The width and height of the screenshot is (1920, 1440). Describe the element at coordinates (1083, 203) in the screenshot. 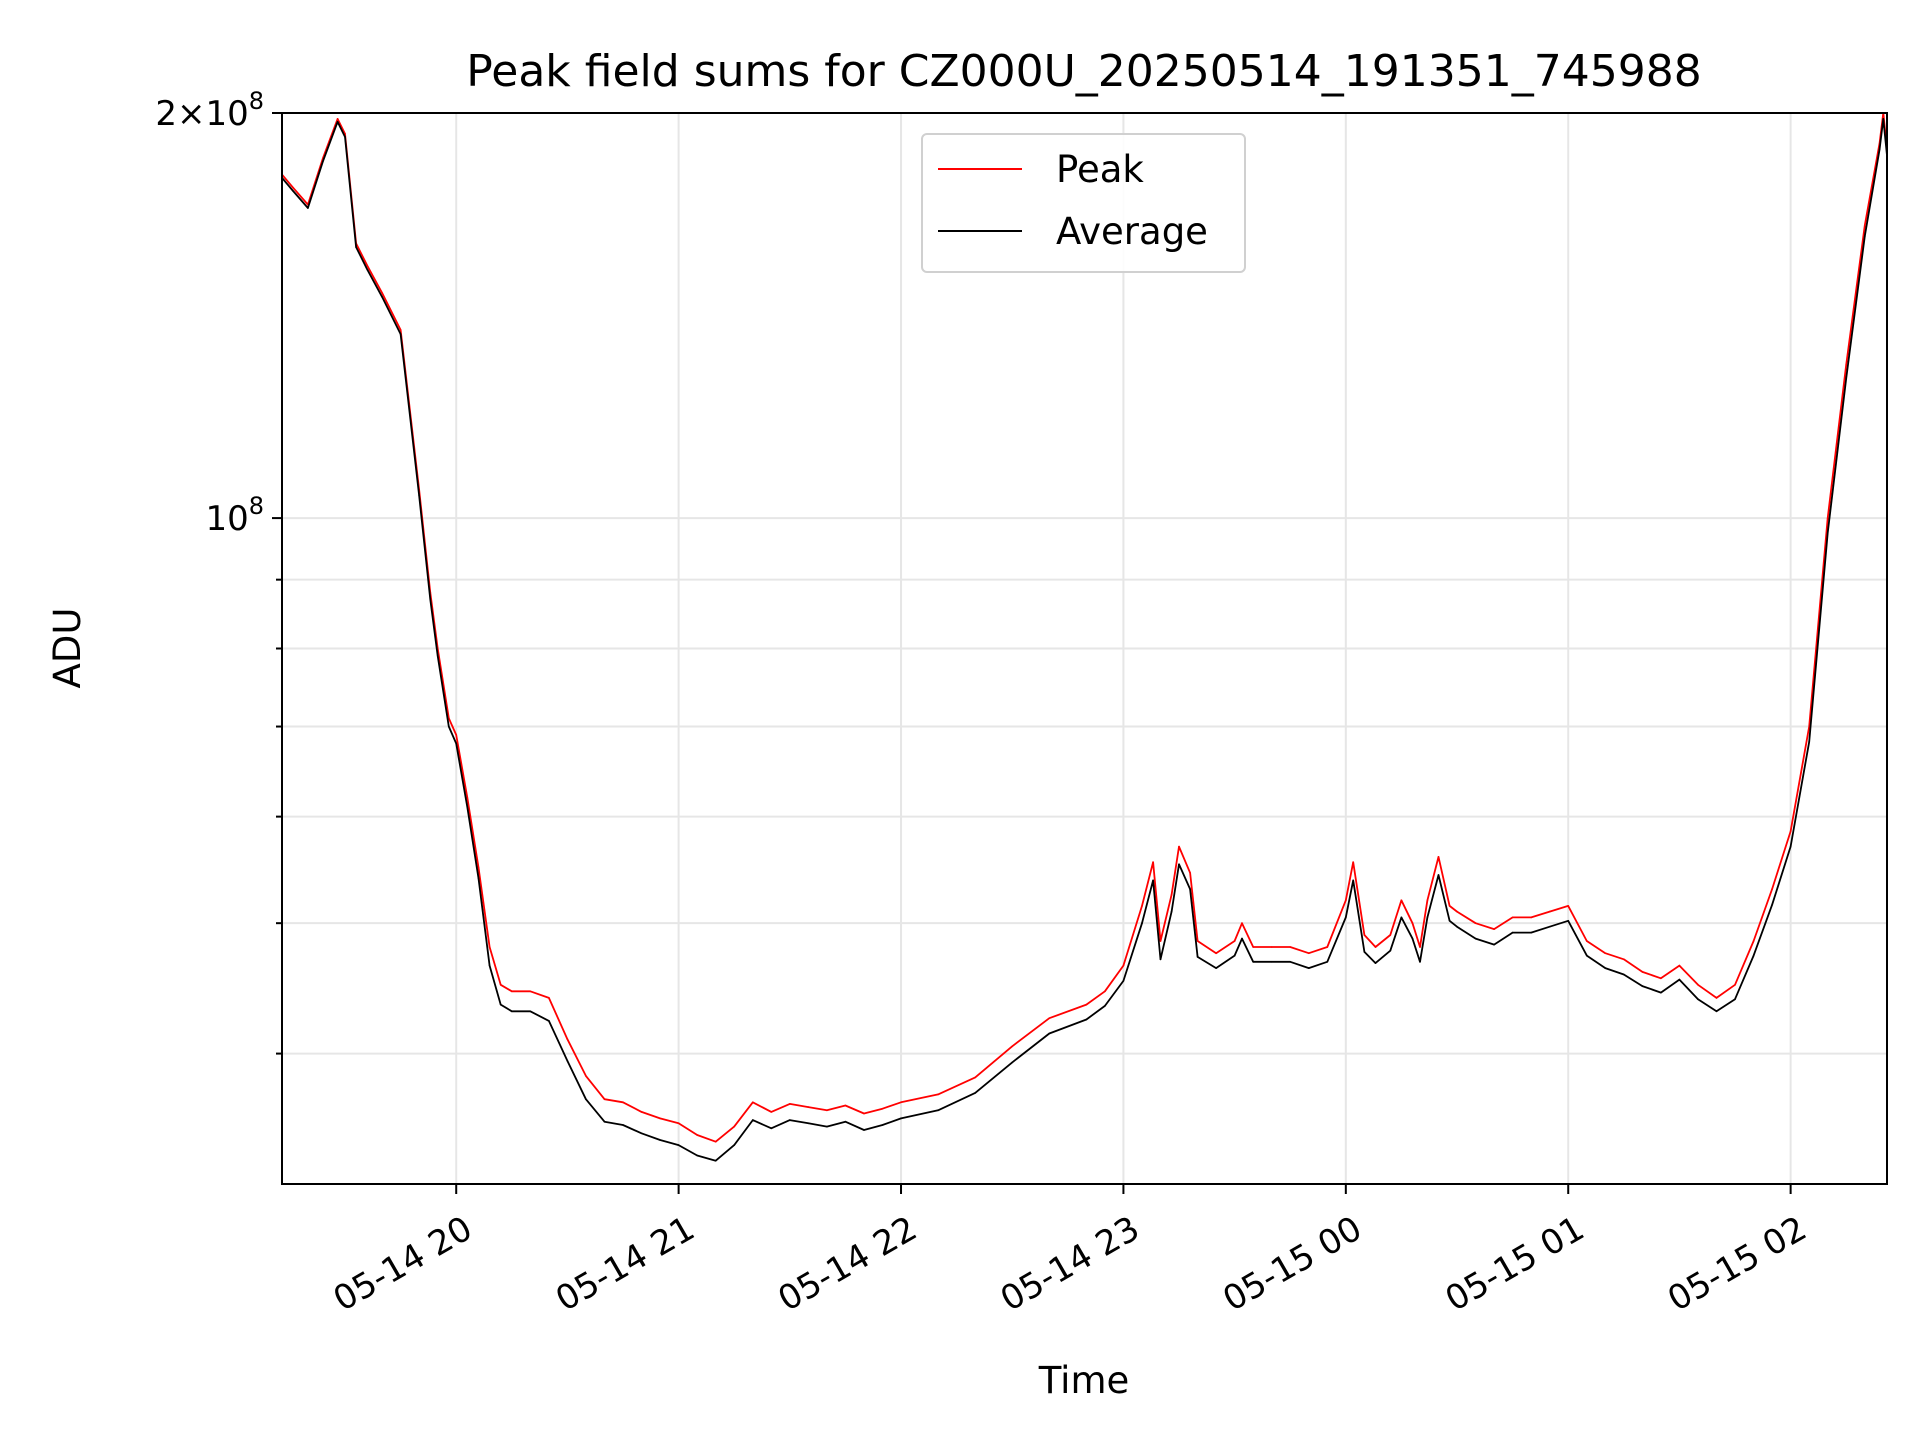

I see `legend: Peak Average` at that location.